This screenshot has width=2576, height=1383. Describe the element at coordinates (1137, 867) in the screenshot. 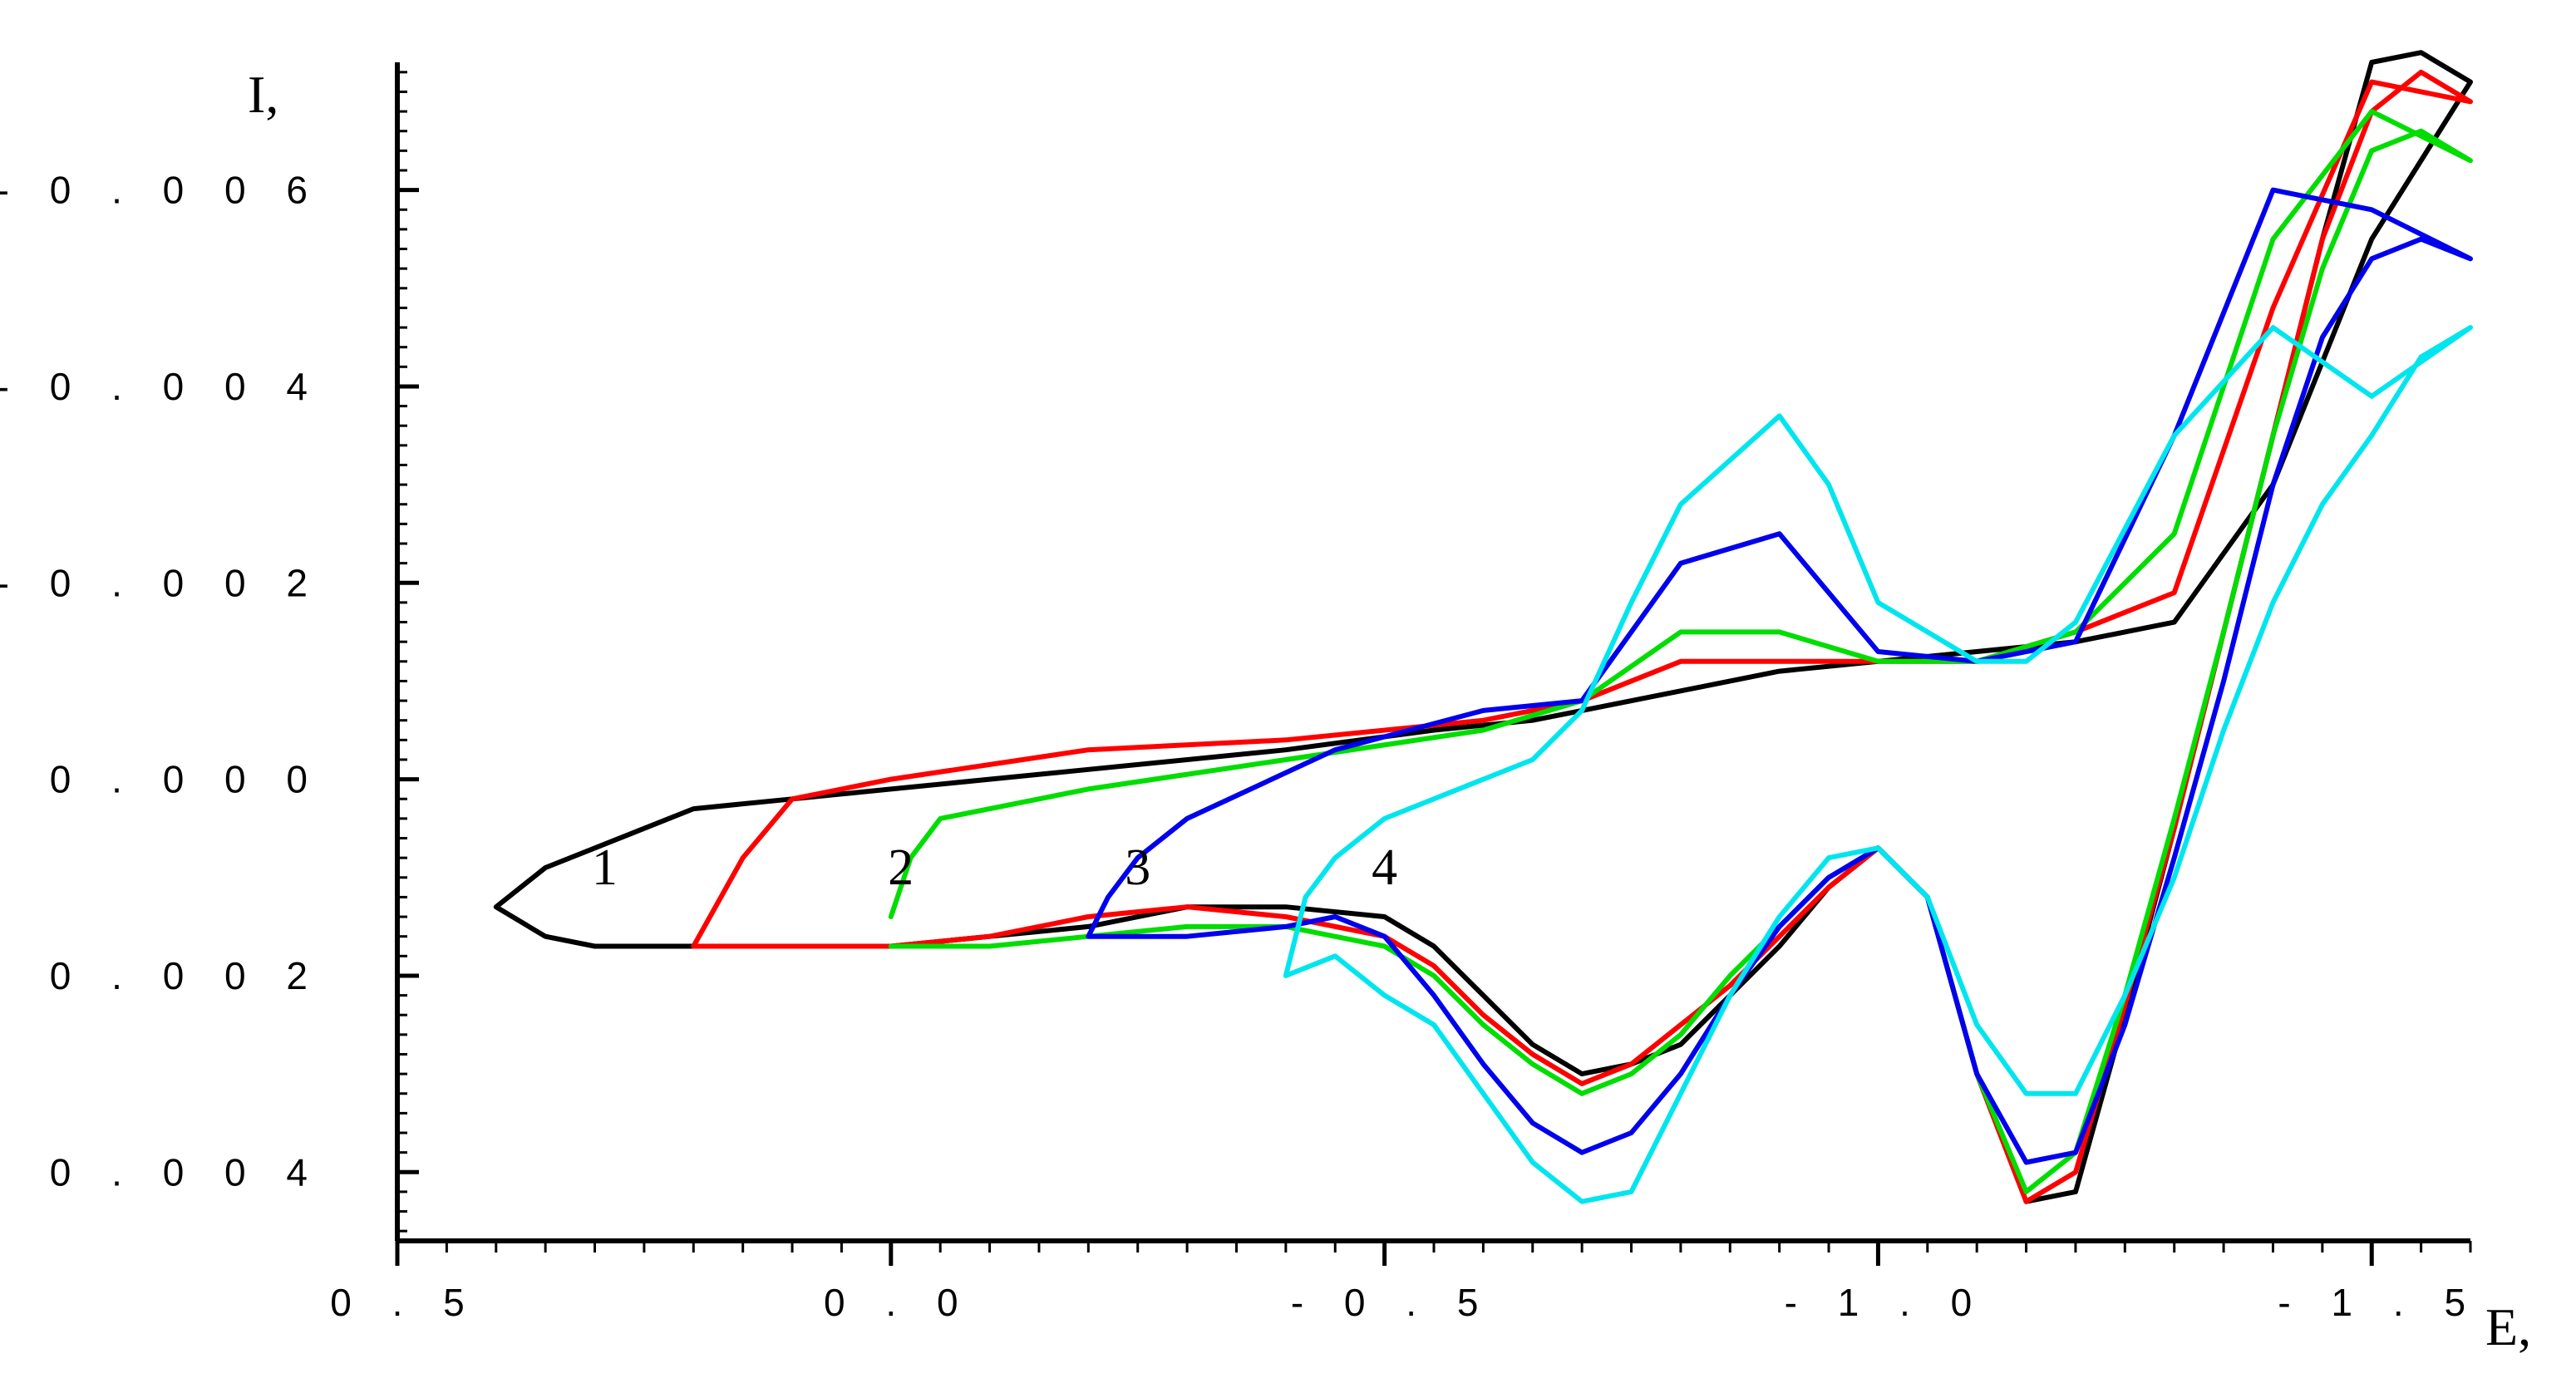

I see `curve-number-label: 3` at that location.